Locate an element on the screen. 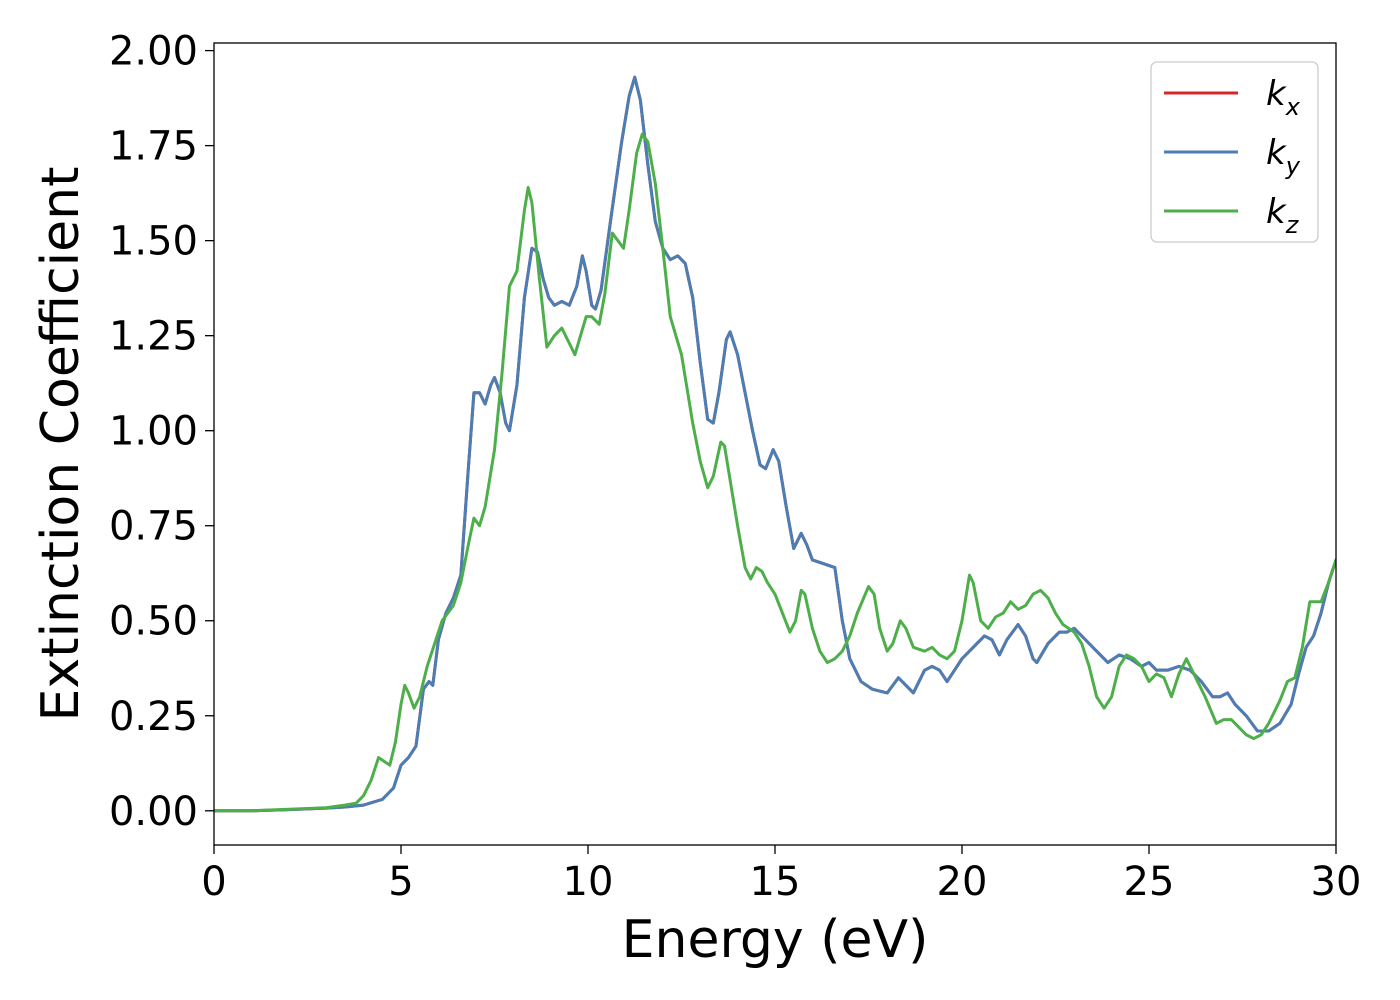  legend-label-y: ky is located at coordinates (1283, 156).